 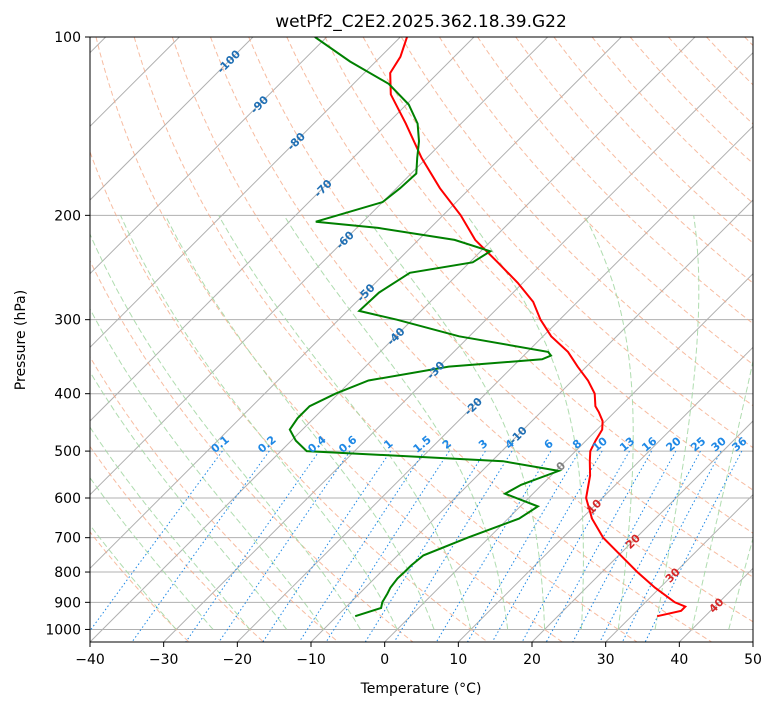 I want to click on x-tick-label: −10, so click(x=311, y=660).